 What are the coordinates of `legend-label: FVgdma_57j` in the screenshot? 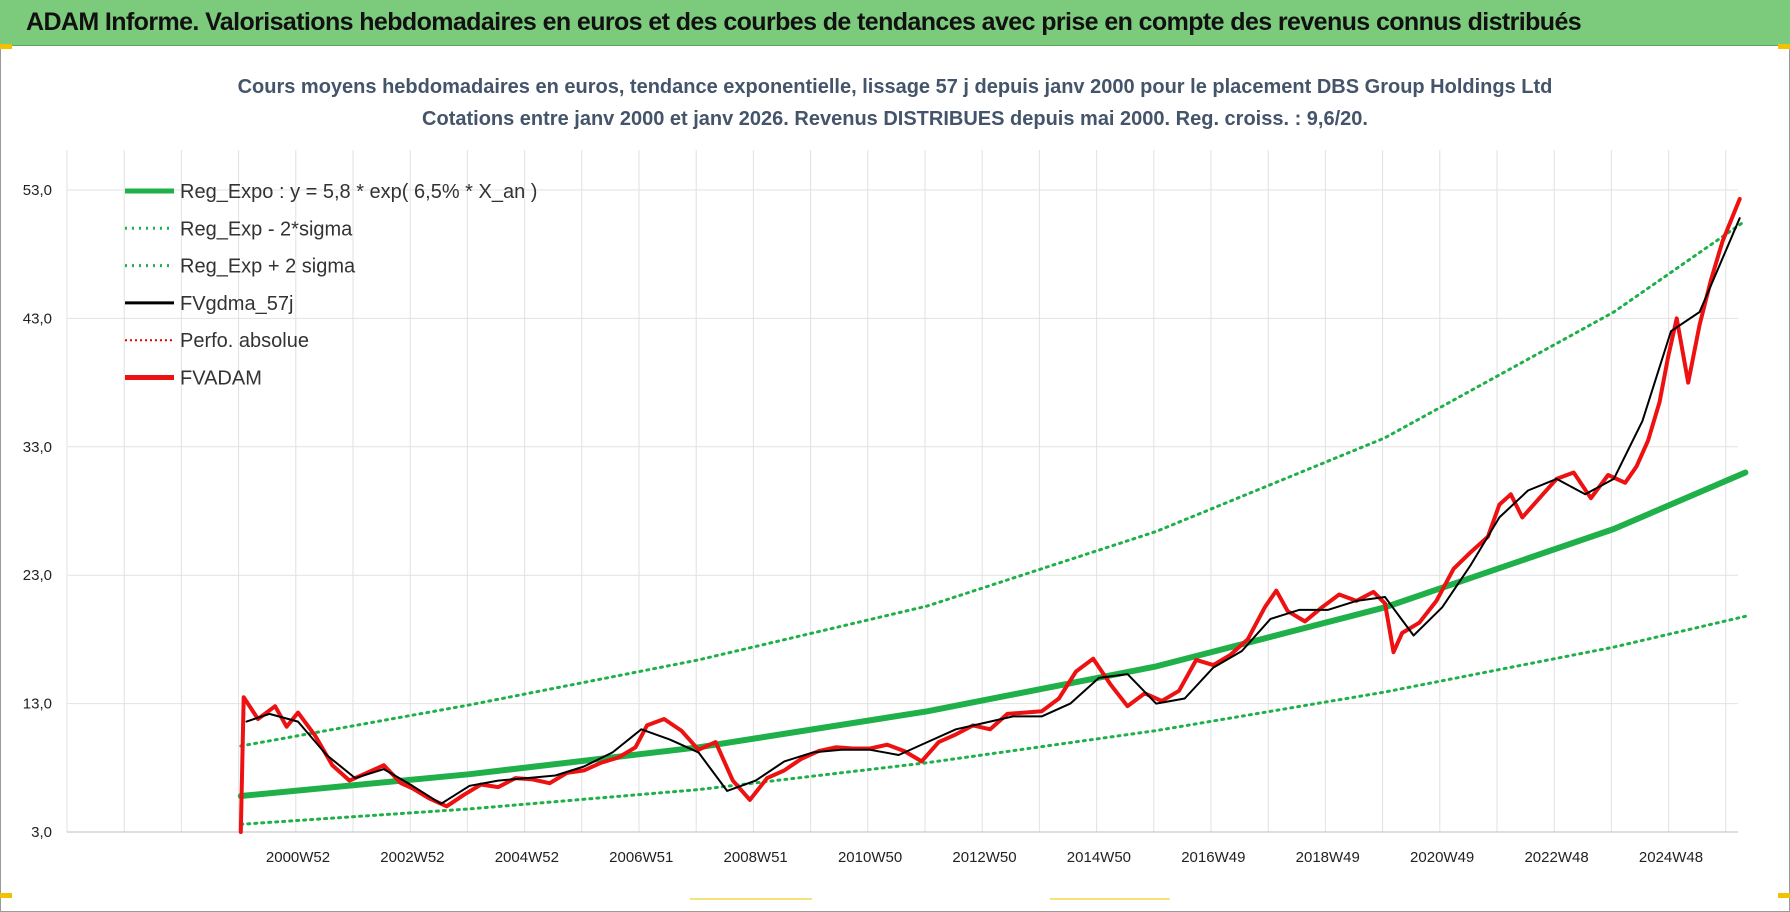 It's located at (236, 304).